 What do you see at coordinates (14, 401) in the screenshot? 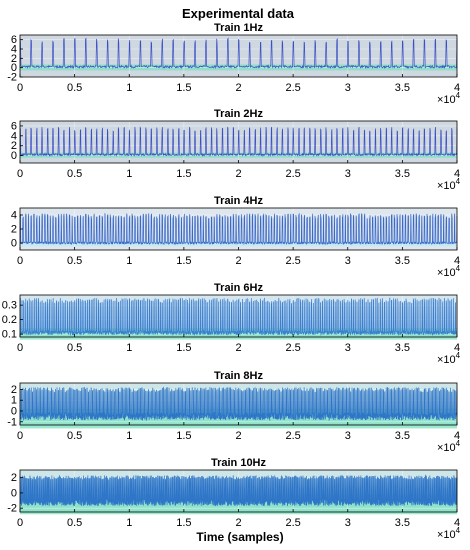
I see `y-tick-label: 1` at bounding box center [14, 401].